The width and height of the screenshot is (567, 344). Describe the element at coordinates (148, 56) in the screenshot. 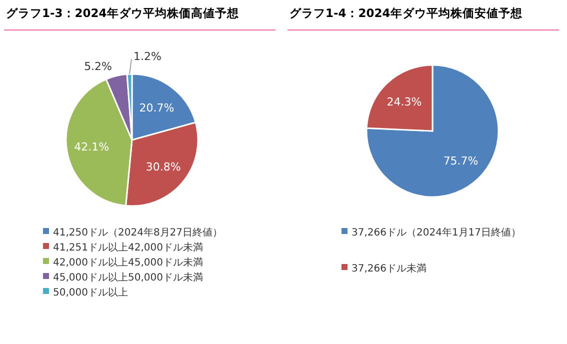

I see `data-label: 1.2%` at that location.